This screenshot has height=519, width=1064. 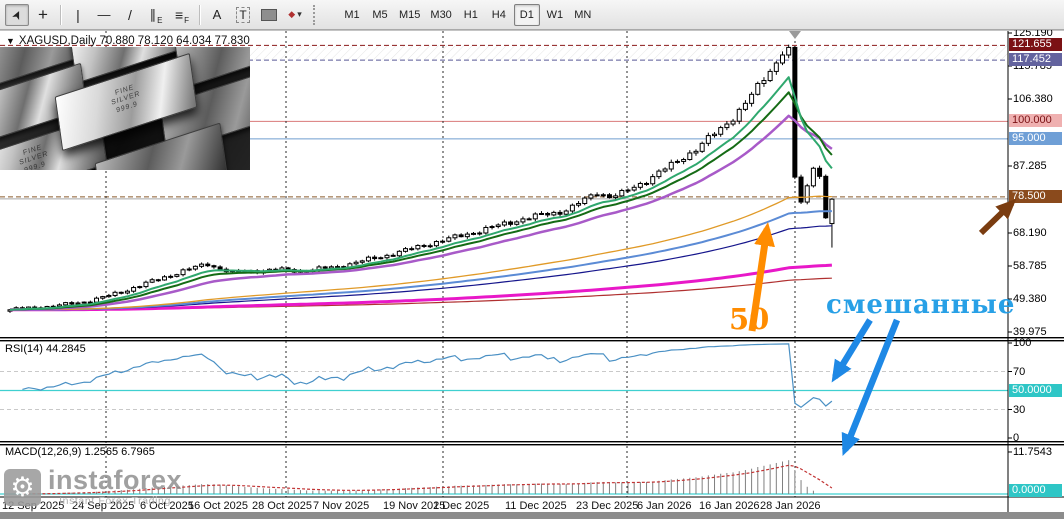 I want to click on rectangle-tool-button, so click(x=269, y=15).